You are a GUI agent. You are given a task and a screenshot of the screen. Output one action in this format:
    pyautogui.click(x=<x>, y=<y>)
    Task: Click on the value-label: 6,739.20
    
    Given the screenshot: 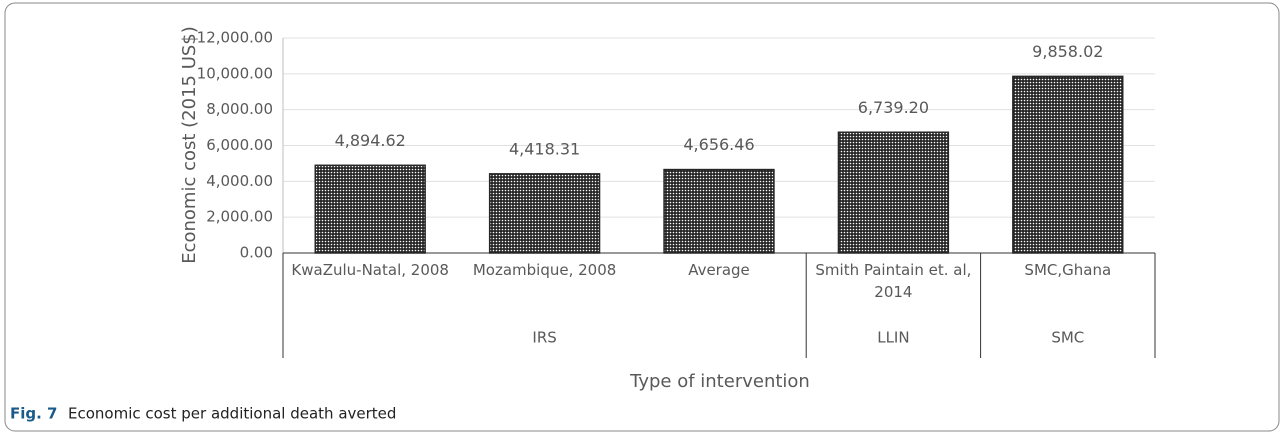 What is the action you would take?
    pyautogui.click(x=893, y=107)
    